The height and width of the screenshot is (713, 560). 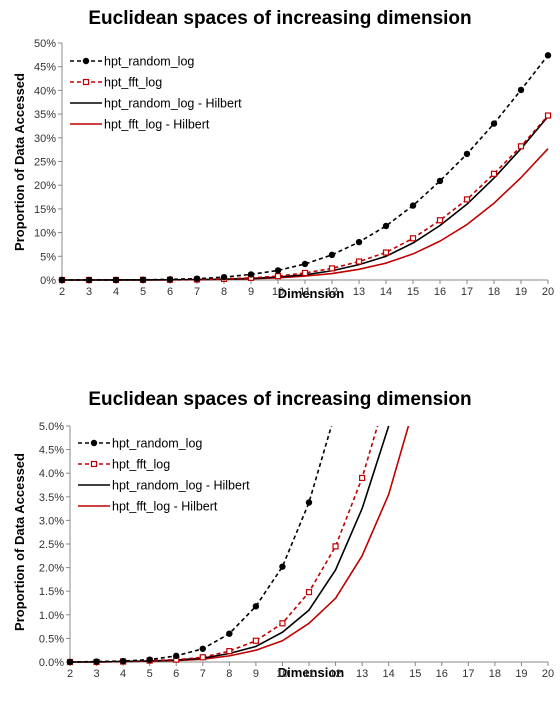 What do you see at coordinates (51, 592) in the screenshot?
I see `y-tick-label: 1.5%` at bounding box center [51, 592].